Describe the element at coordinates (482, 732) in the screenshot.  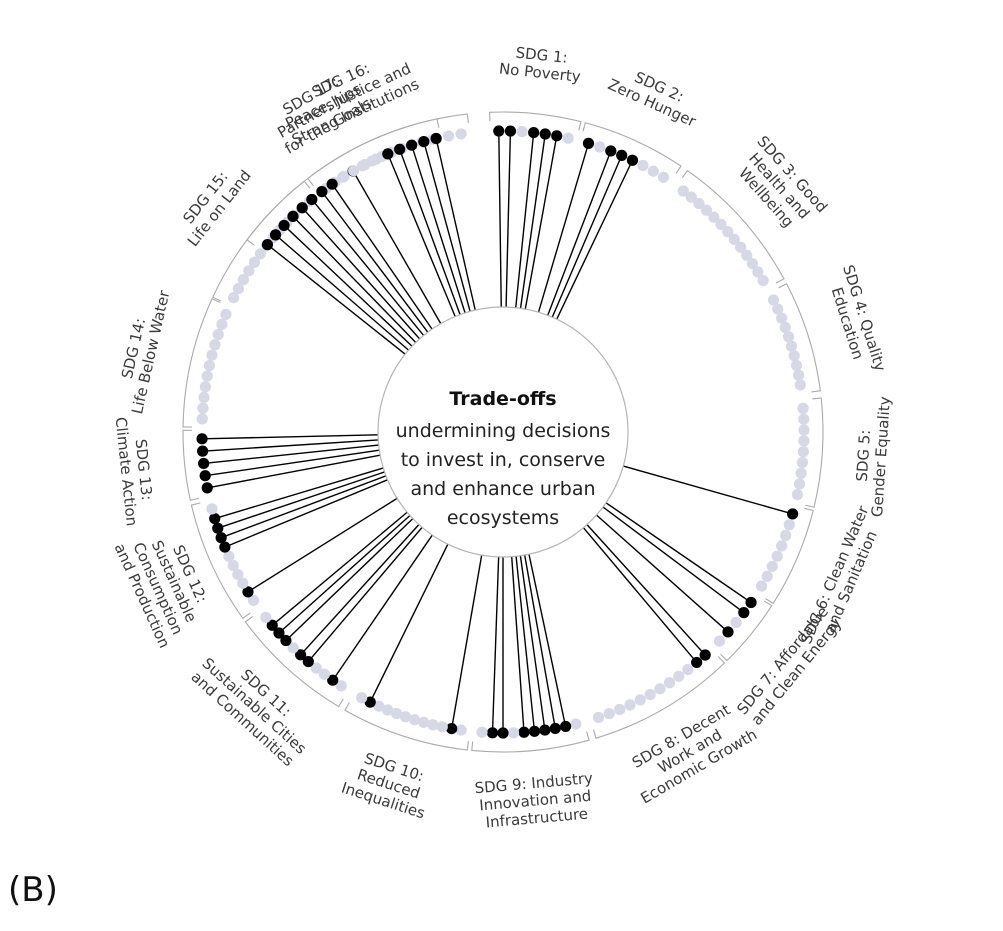
I see `sdg-9-dot` at that location.